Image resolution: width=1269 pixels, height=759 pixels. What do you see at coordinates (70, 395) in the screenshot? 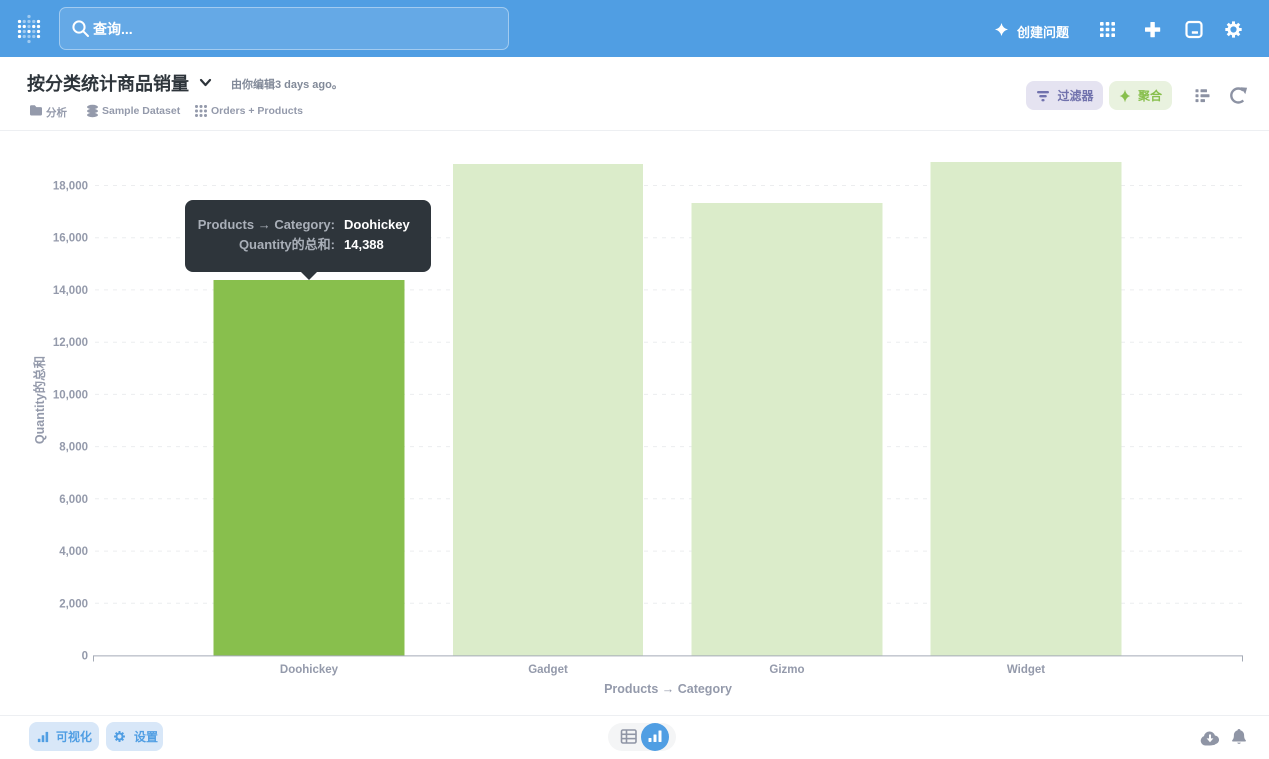
I see `svg-text: 10,000` at bounding box center [70, 395].